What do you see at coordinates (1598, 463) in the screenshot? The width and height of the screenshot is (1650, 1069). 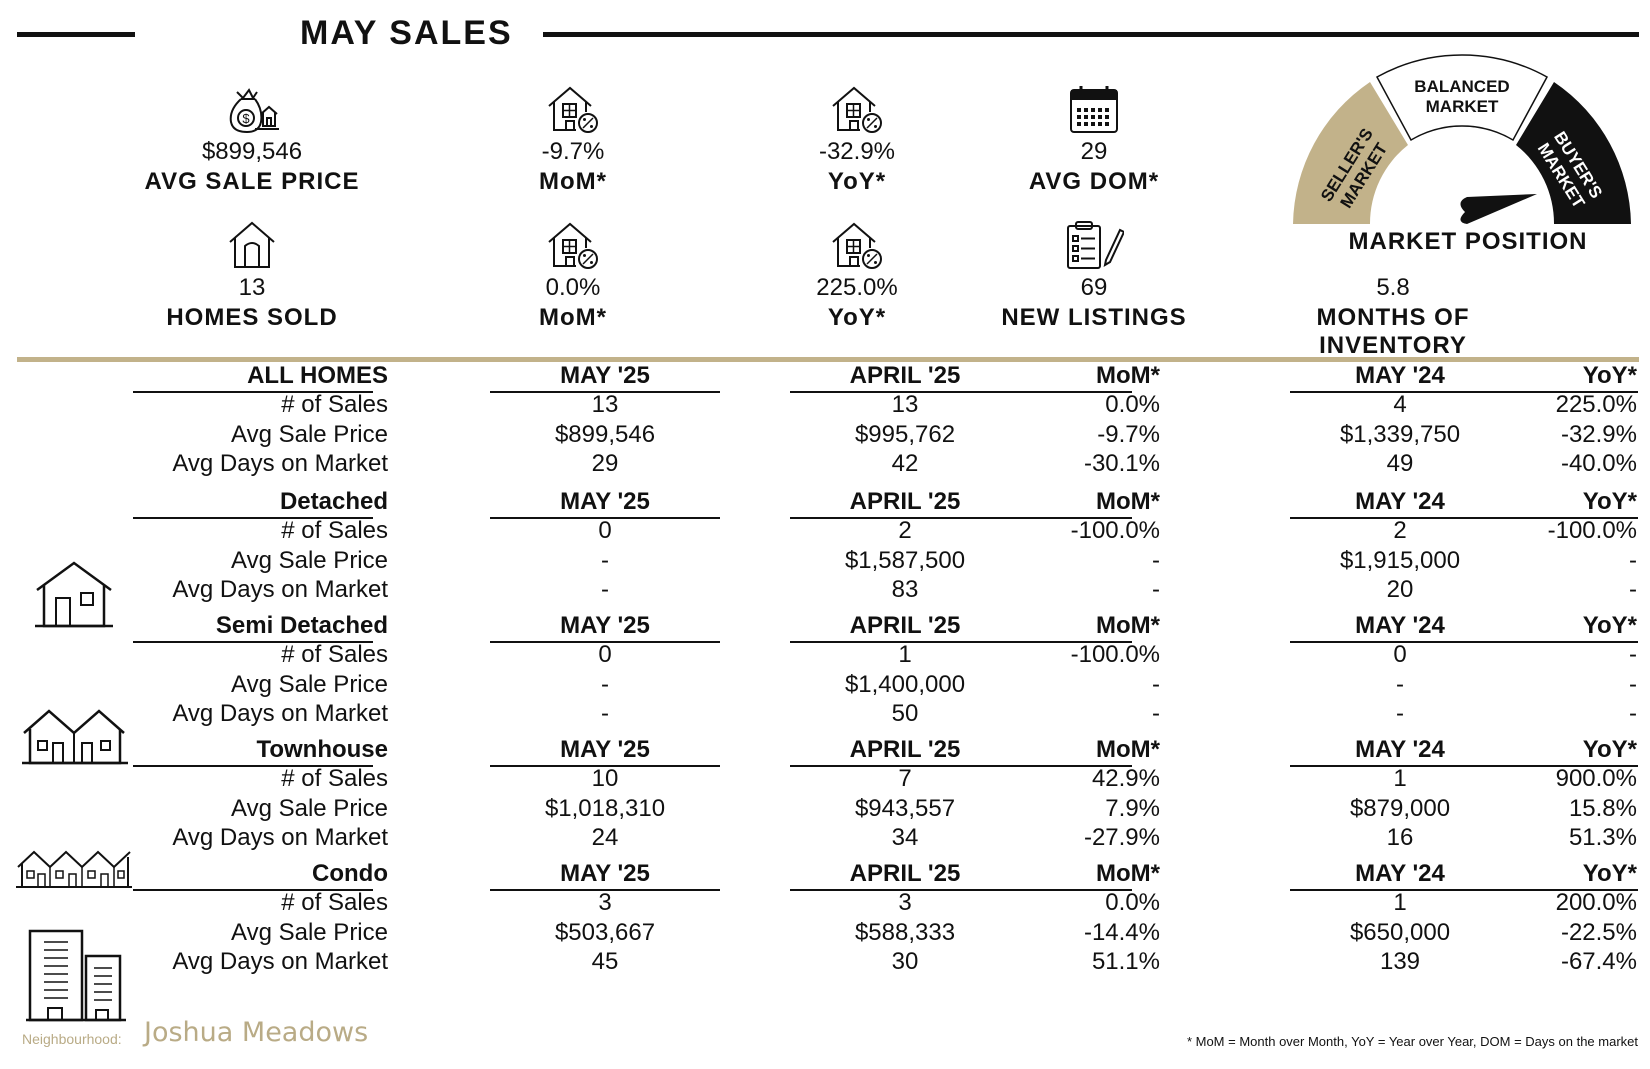 I see `table-cell: -40.0%` at bounding box center [1598, 463].